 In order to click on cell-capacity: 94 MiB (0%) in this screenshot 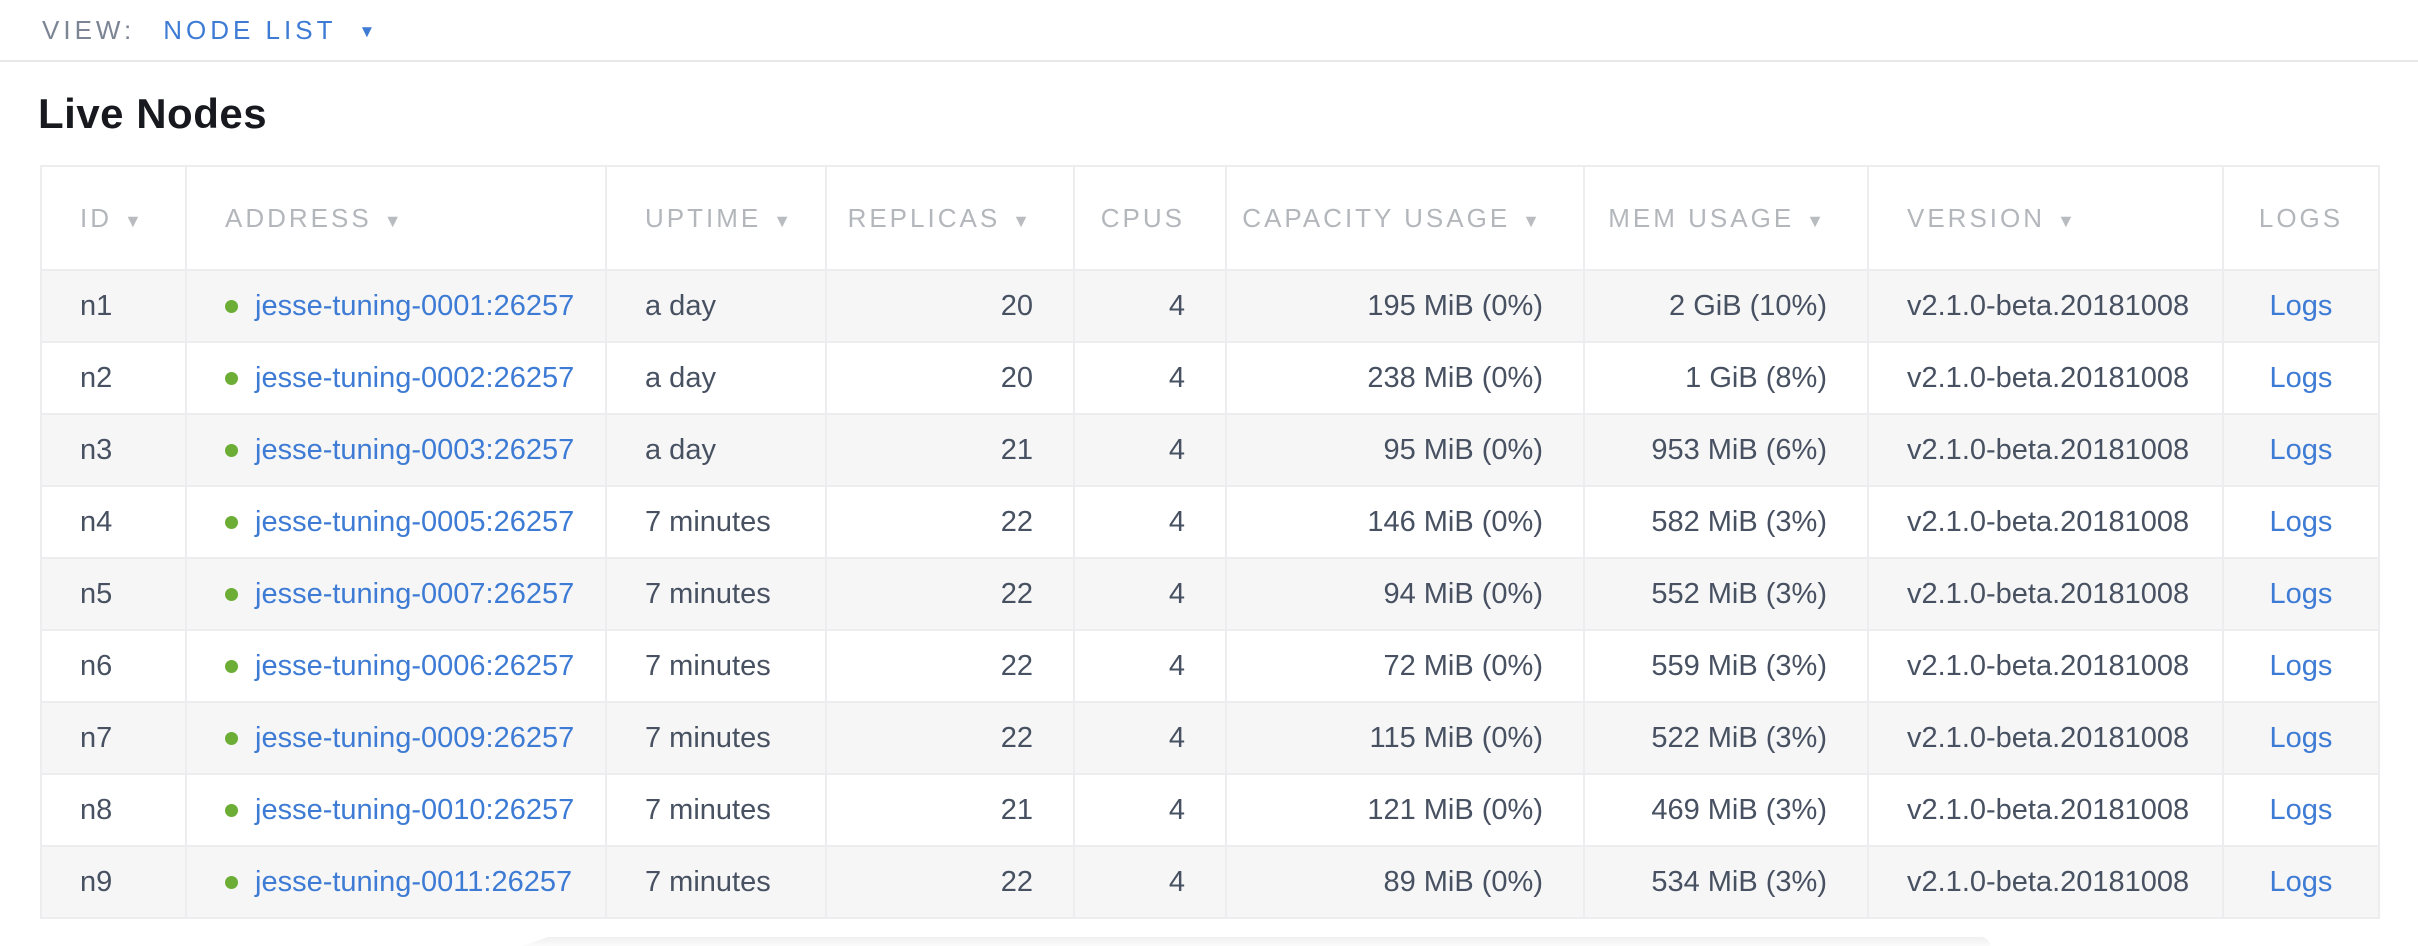, I will do `click(1405, 594)`.